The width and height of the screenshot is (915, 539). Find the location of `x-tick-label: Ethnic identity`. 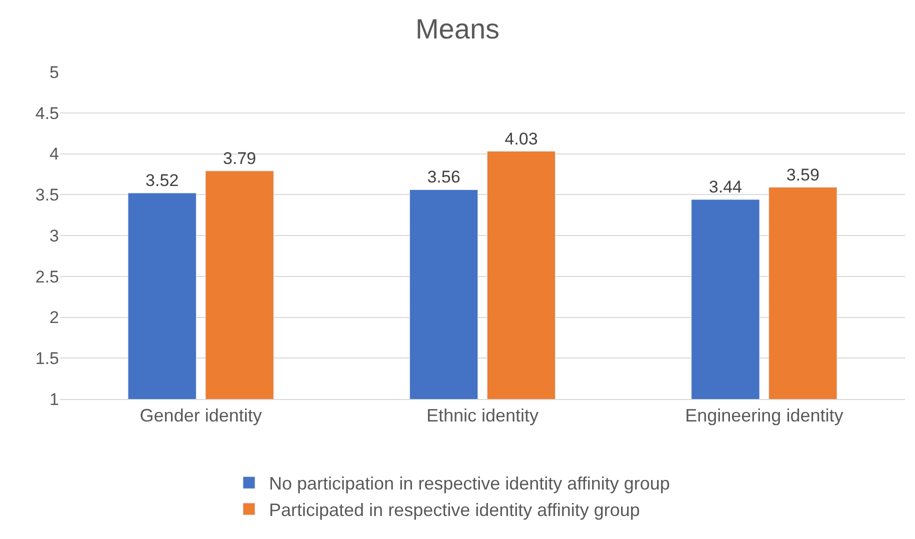

x-tick-label: Ethnic identity is located at coordinates (482, 416).